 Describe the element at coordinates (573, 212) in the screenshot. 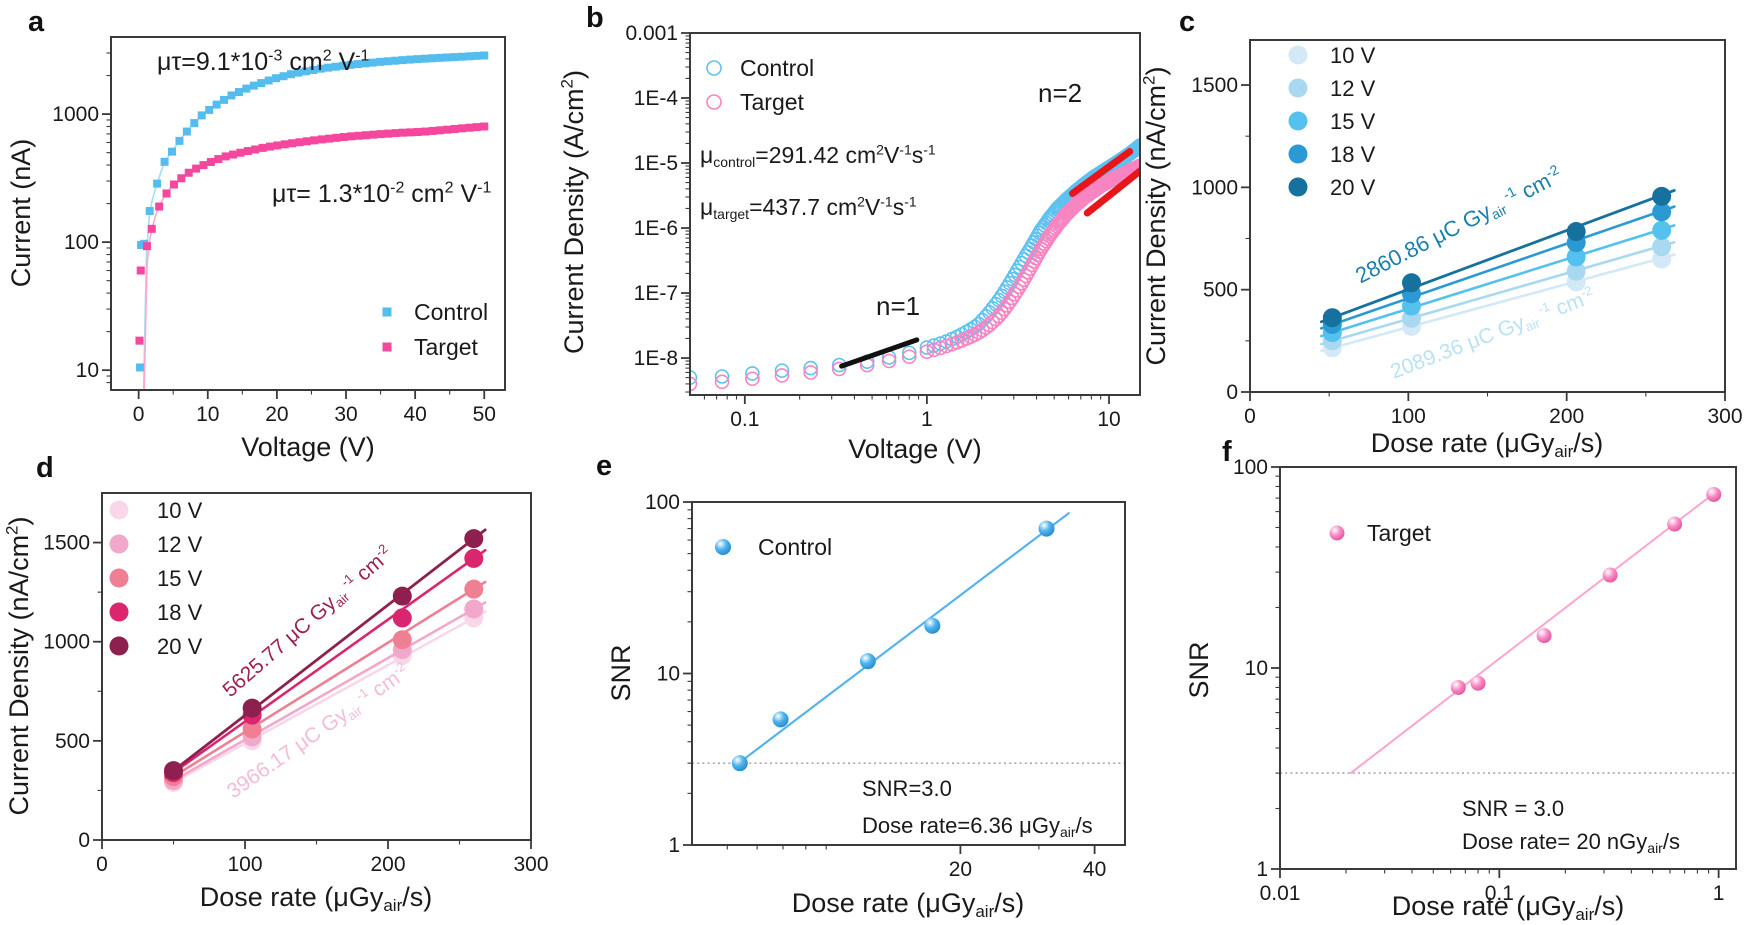

I see `panel-b-y-axis-title: Current Density (A/cm2)` at that location.